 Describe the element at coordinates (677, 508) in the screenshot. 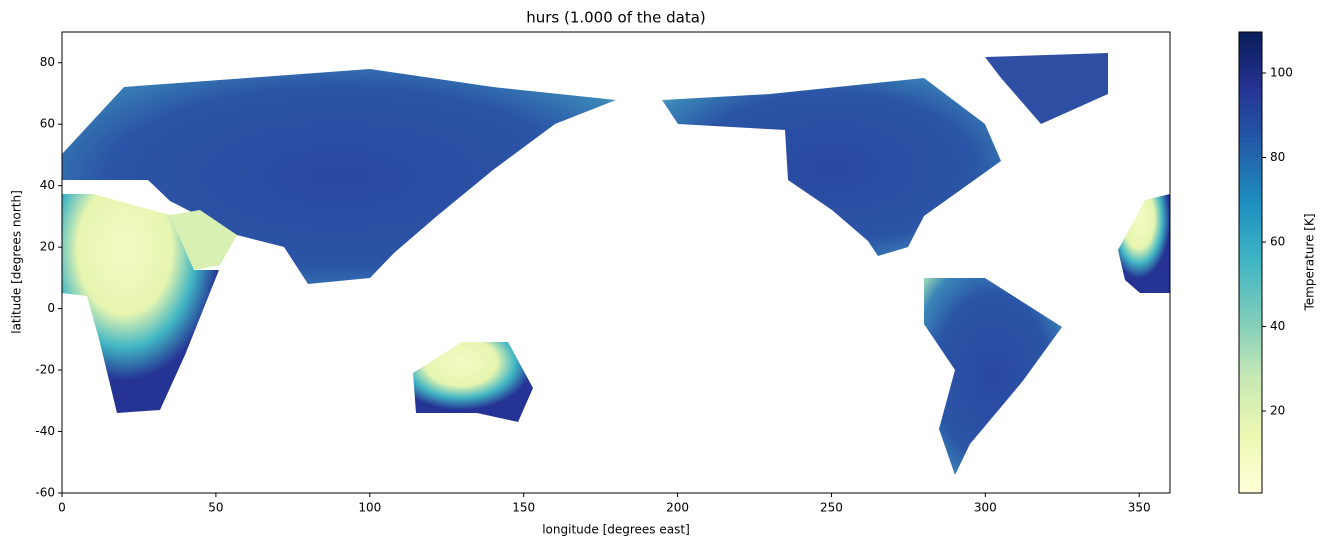

I see `x-tick-label: 200` at that location.